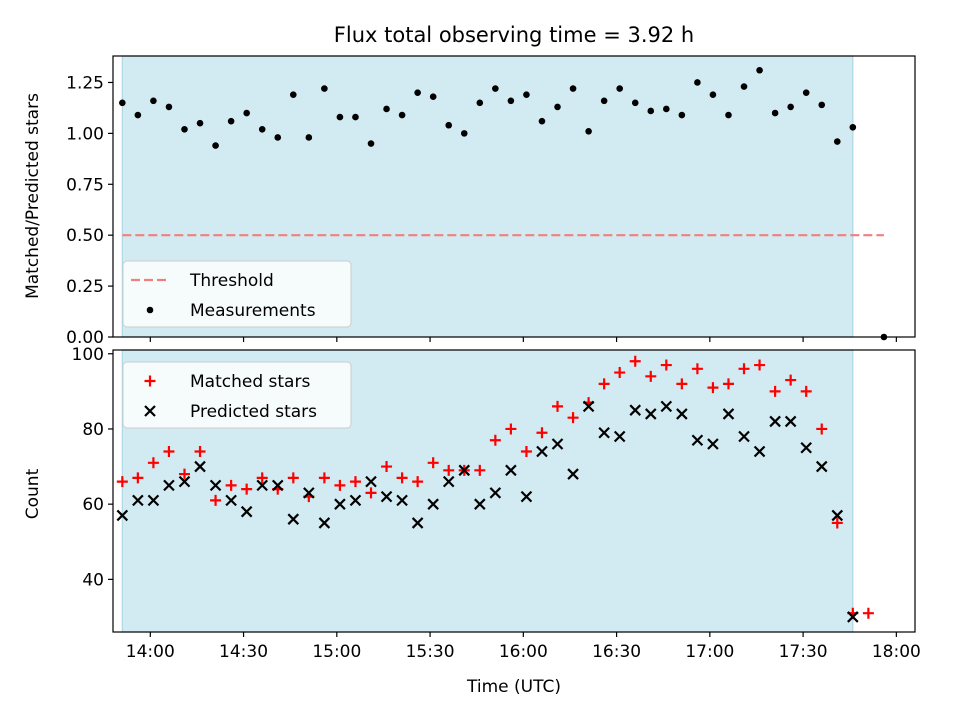  Describe the element at coordinates (33, 196) in the screenshot. I see `top-panel-y-axis-label: Matched/Predicted stars` at that location.